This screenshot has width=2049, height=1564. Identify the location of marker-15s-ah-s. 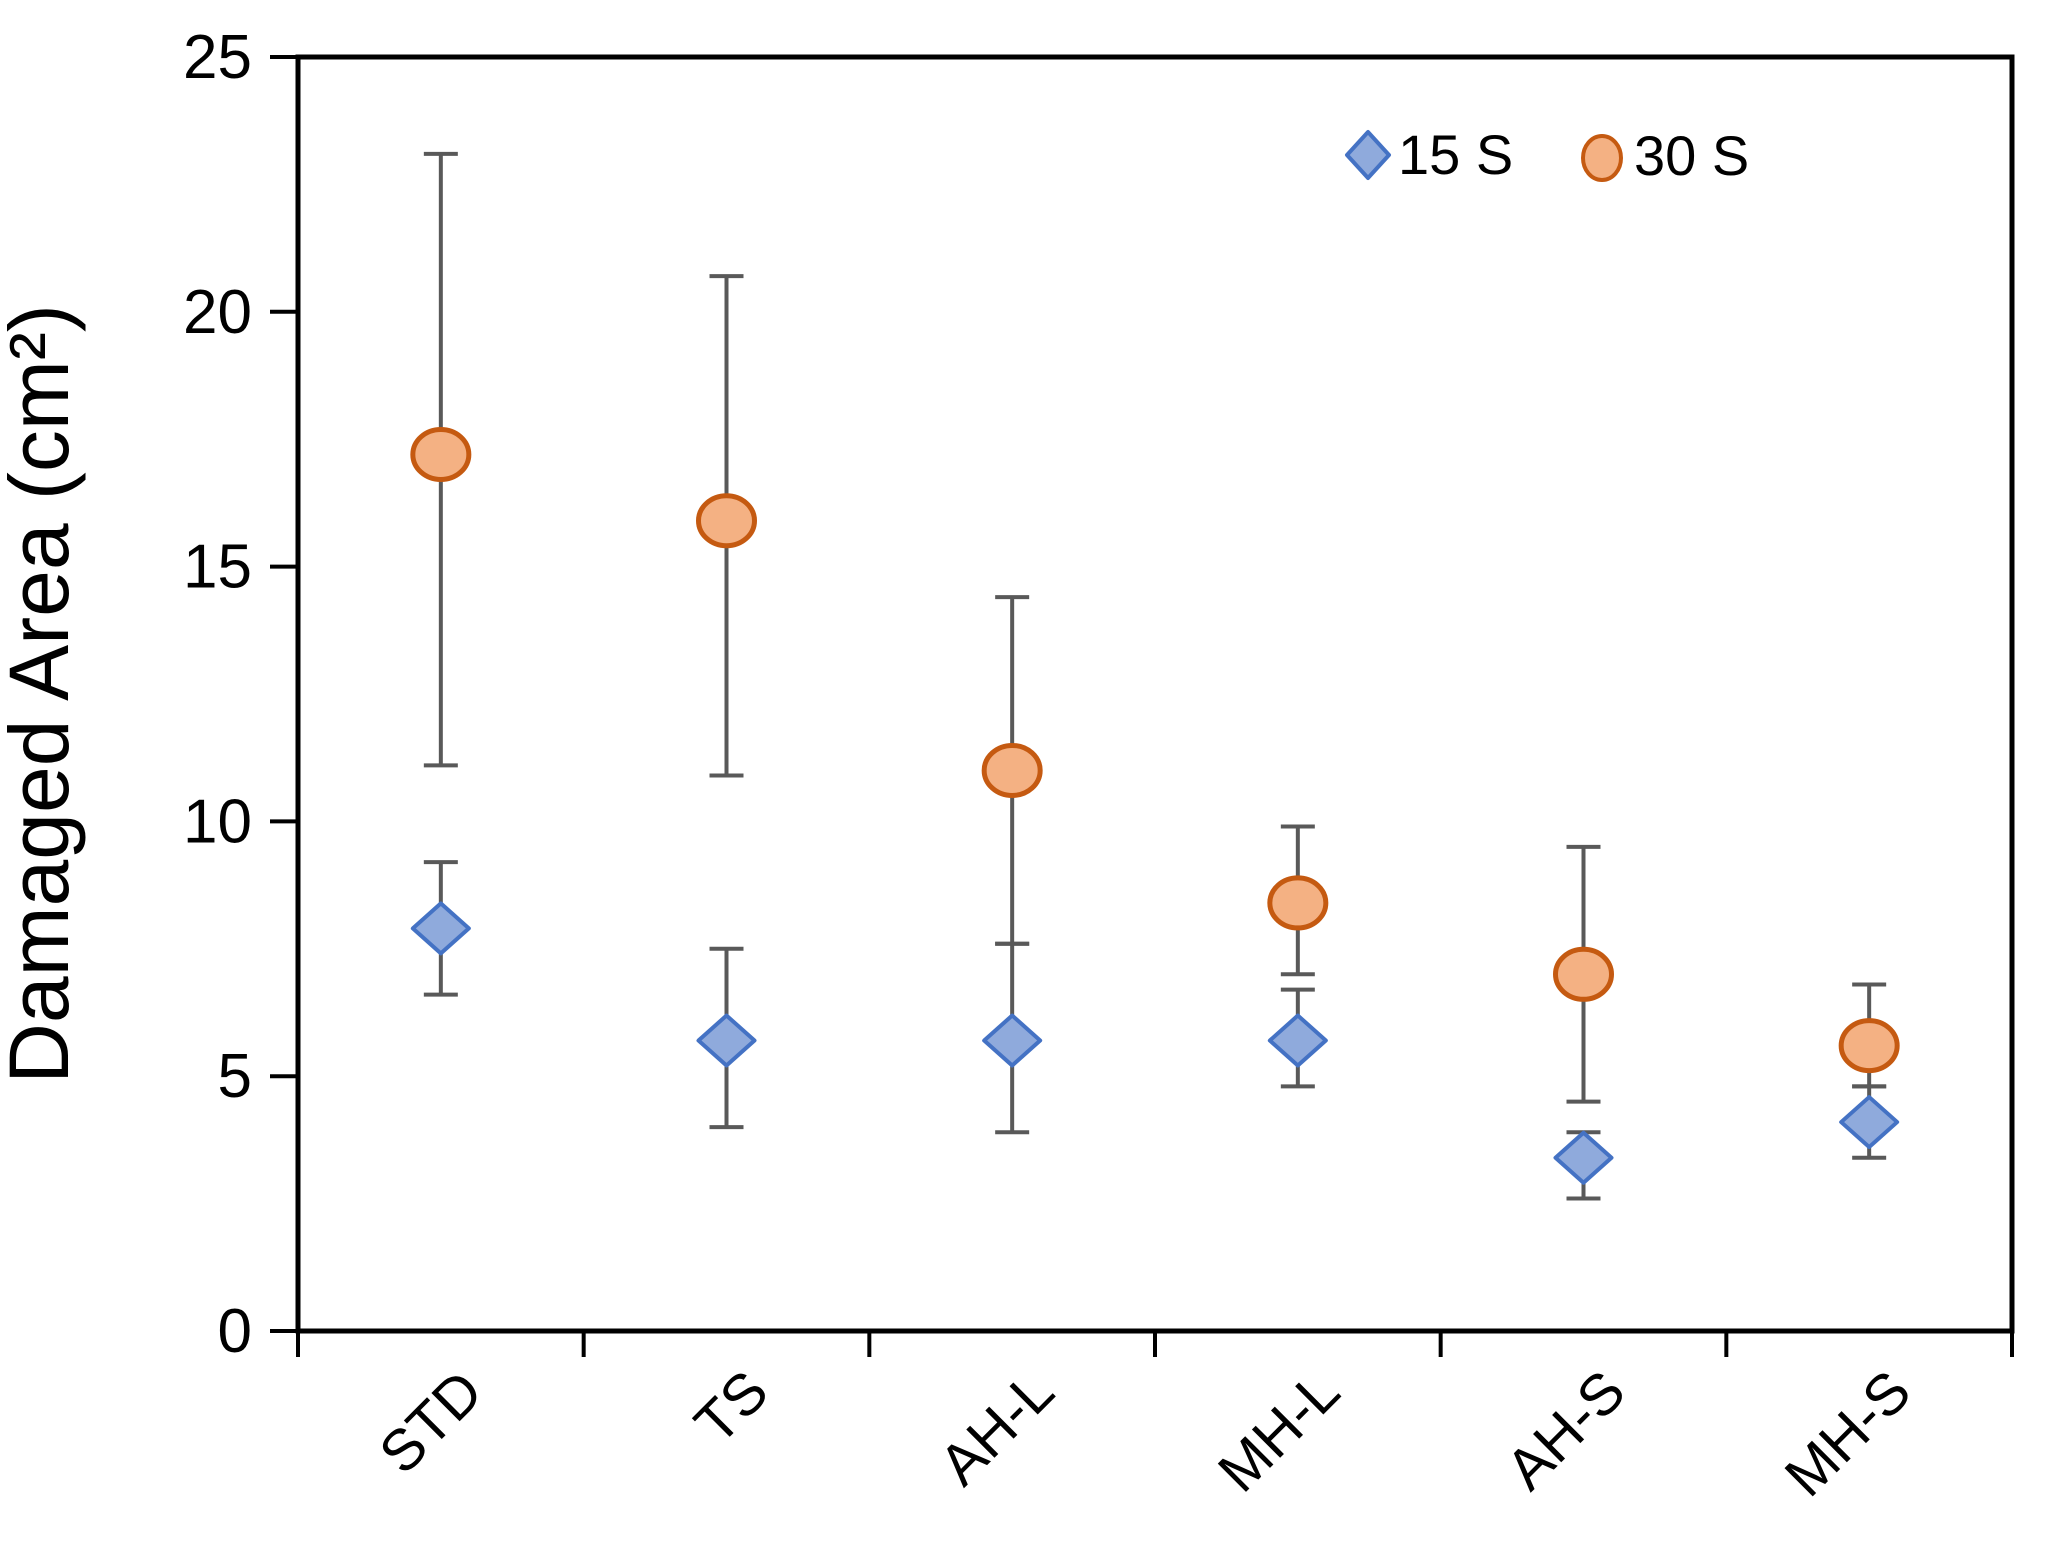
(1583, 1157).